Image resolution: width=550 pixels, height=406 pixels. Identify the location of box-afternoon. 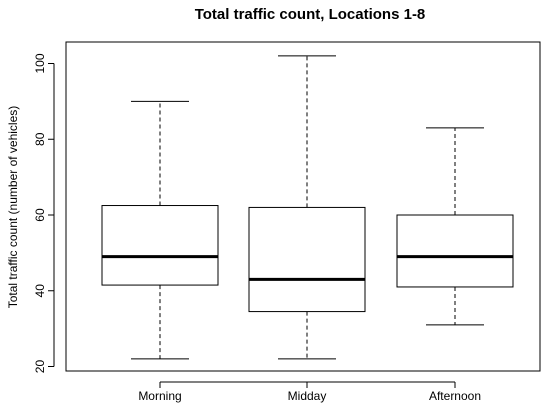
(455, 226).